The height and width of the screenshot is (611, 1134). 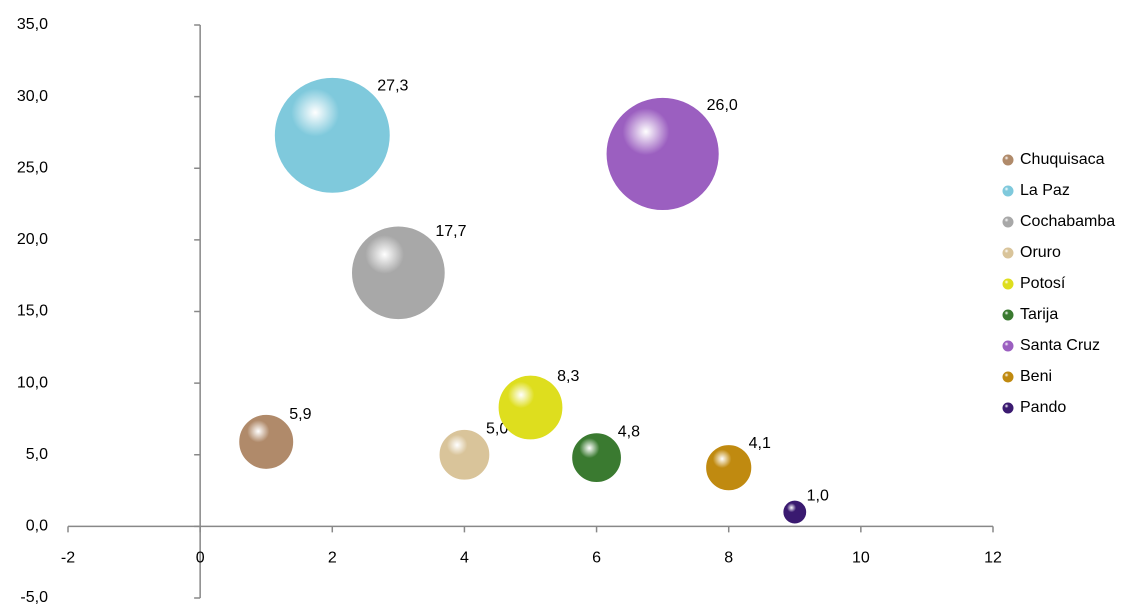 What do you see at coordinates (728, 558) in the screenshot?
I see `x-tick-label: 8` at bounding box center [728, 558].